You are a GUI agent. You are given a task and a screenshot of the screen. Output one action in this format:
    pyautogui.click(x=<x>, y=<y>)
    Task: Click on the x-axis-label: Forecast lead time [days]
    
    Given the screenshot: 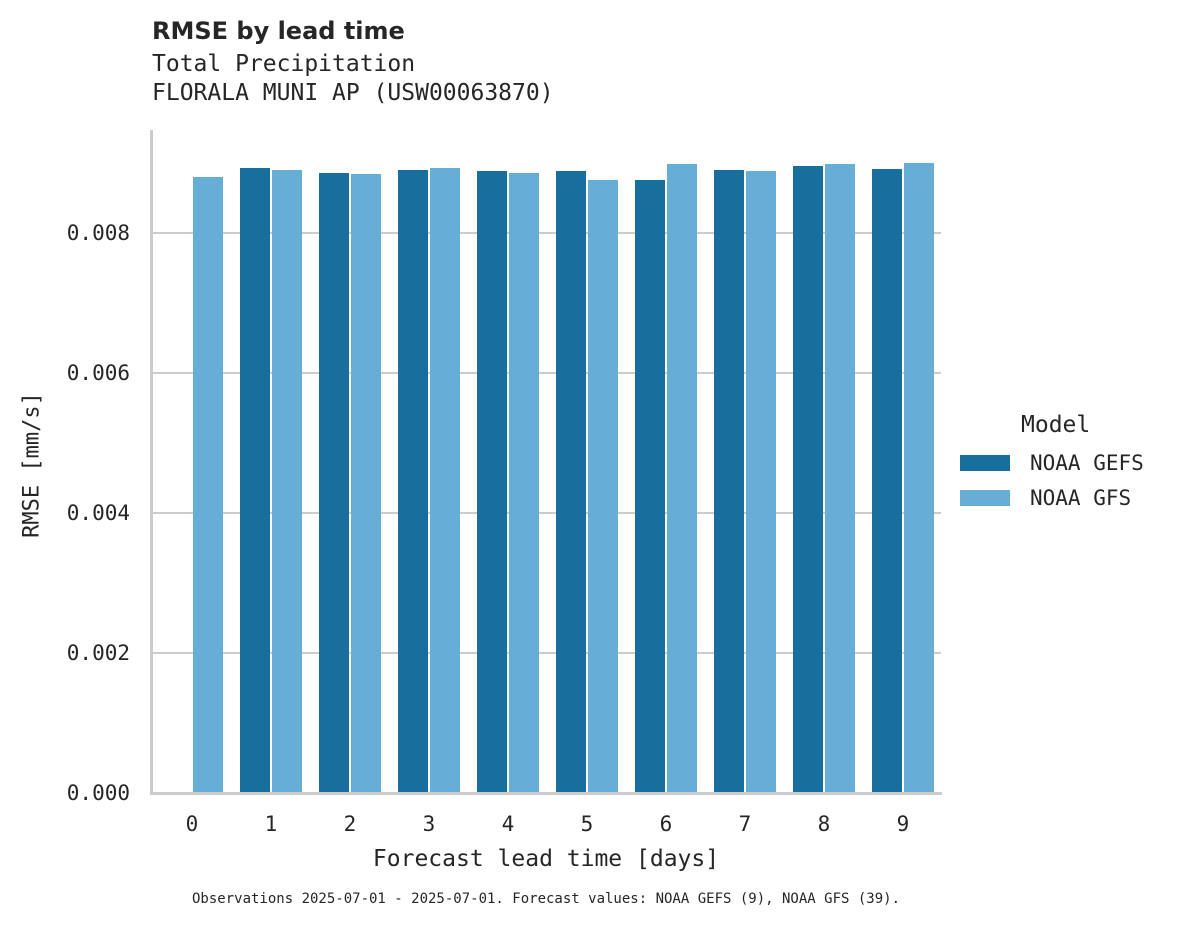 What is the action you would take?
    pyautogui.click(x=546, y=859)
    